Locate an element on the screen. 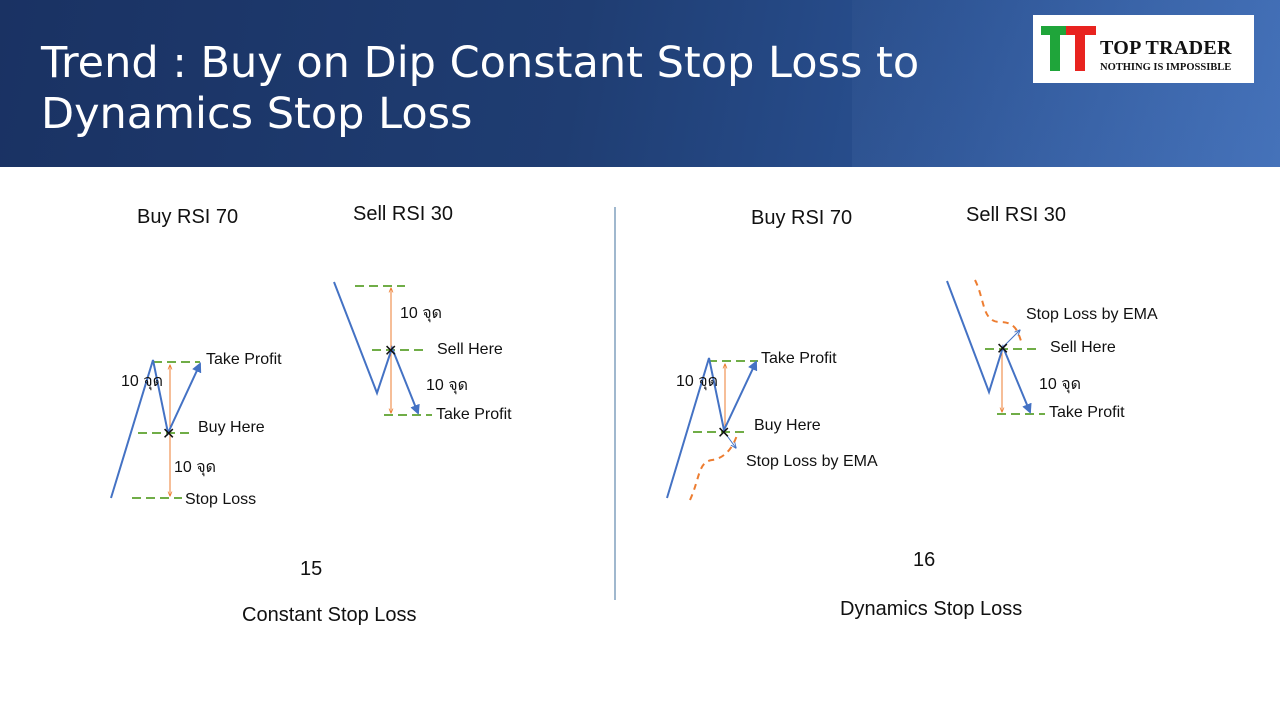 This screenshot has height=720, width=1280. right-sell-stop-loss-ema-label: Stop Loss by EMA is located at coordinates (1092, 314).